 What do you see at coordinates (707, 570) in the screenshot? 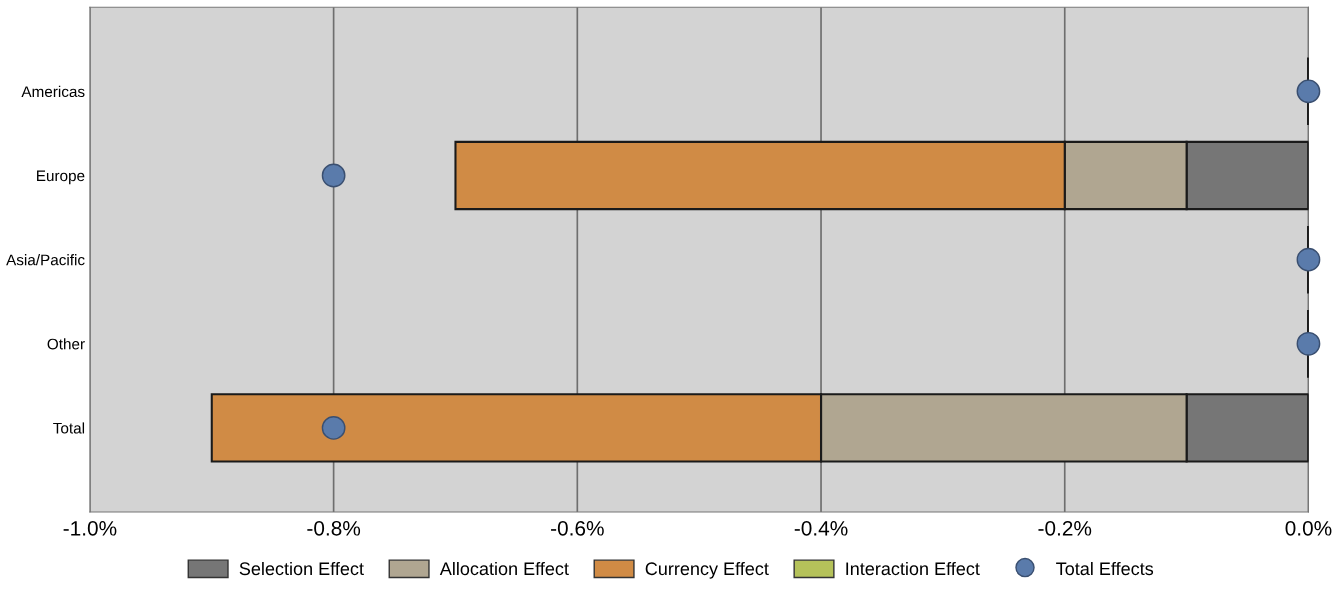
I see `legend-label: Currency Effect` at bounding box center [707, 570].